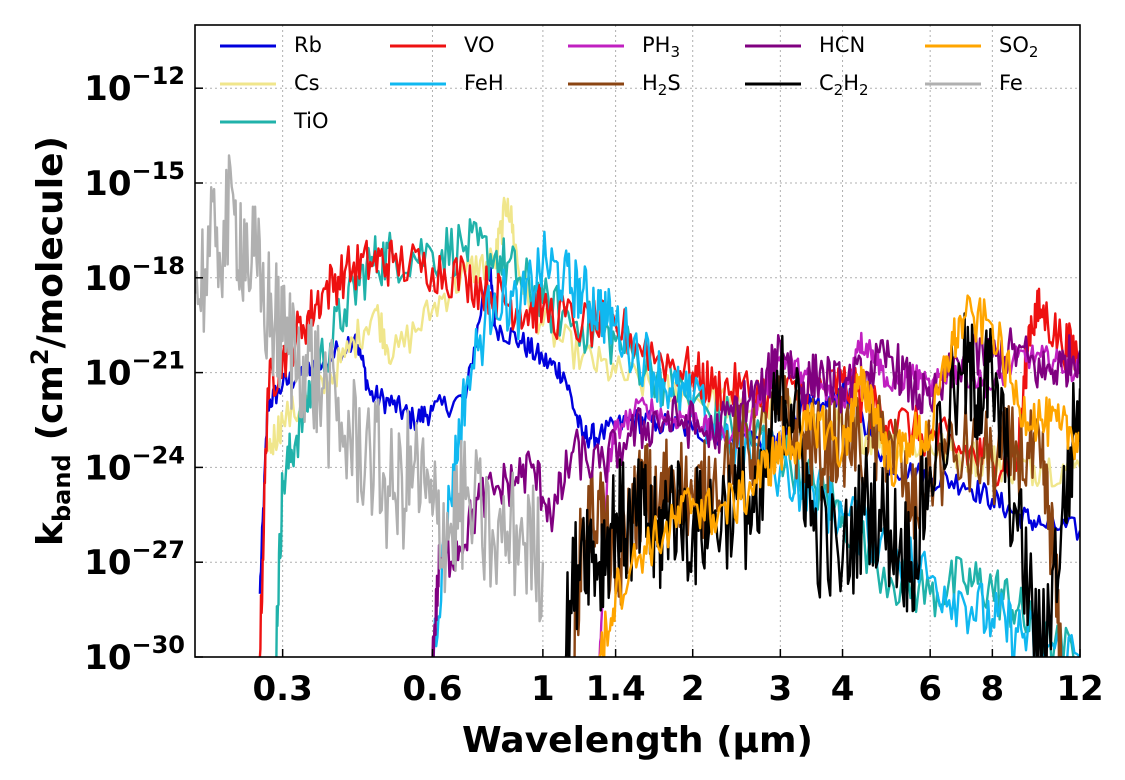  What do you see at coordinates (50, 242) in the screenshot?
I see `y-axis-title-unit-close: /molecule)` at bounding box center [50, 242].